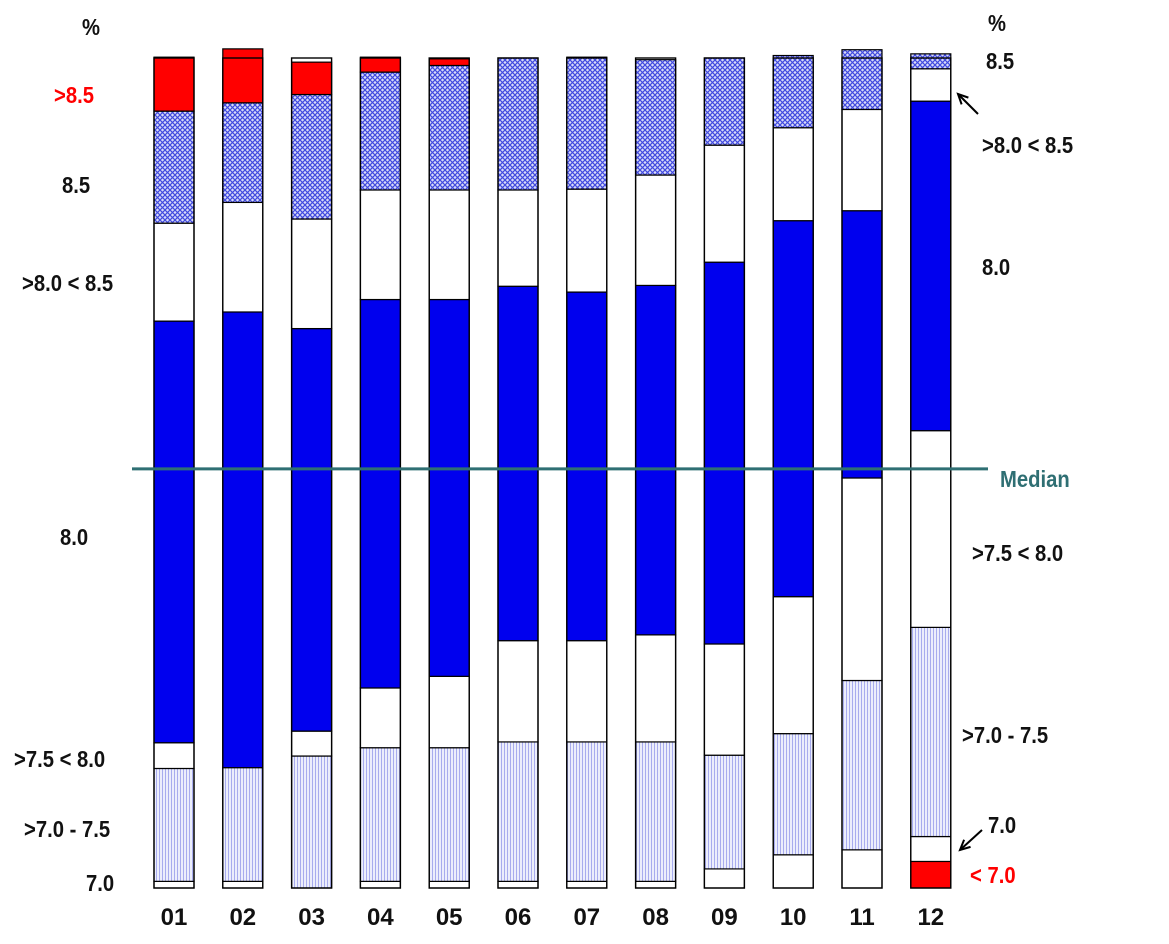  Describe the element at coordinates (67, 829) in the screenshot. I see `left-label-r70-75: >7.0 - 7.5` at that location.